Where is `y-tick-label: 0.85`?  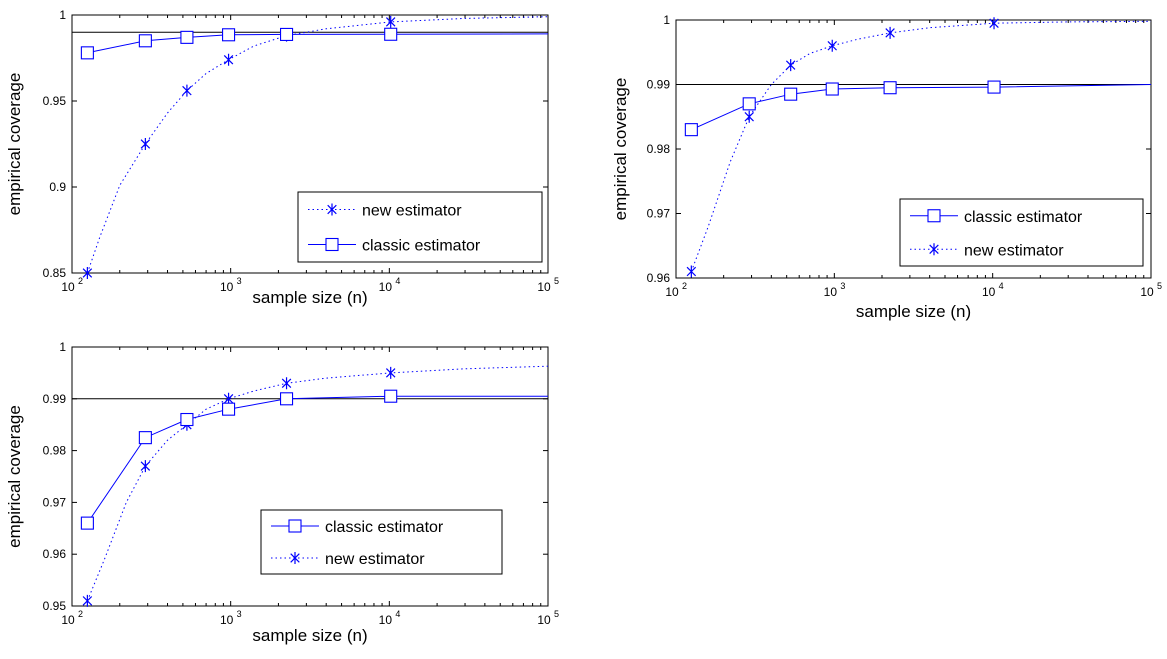 y-tick-label: 0.85 is located at coordinates (55, 273).